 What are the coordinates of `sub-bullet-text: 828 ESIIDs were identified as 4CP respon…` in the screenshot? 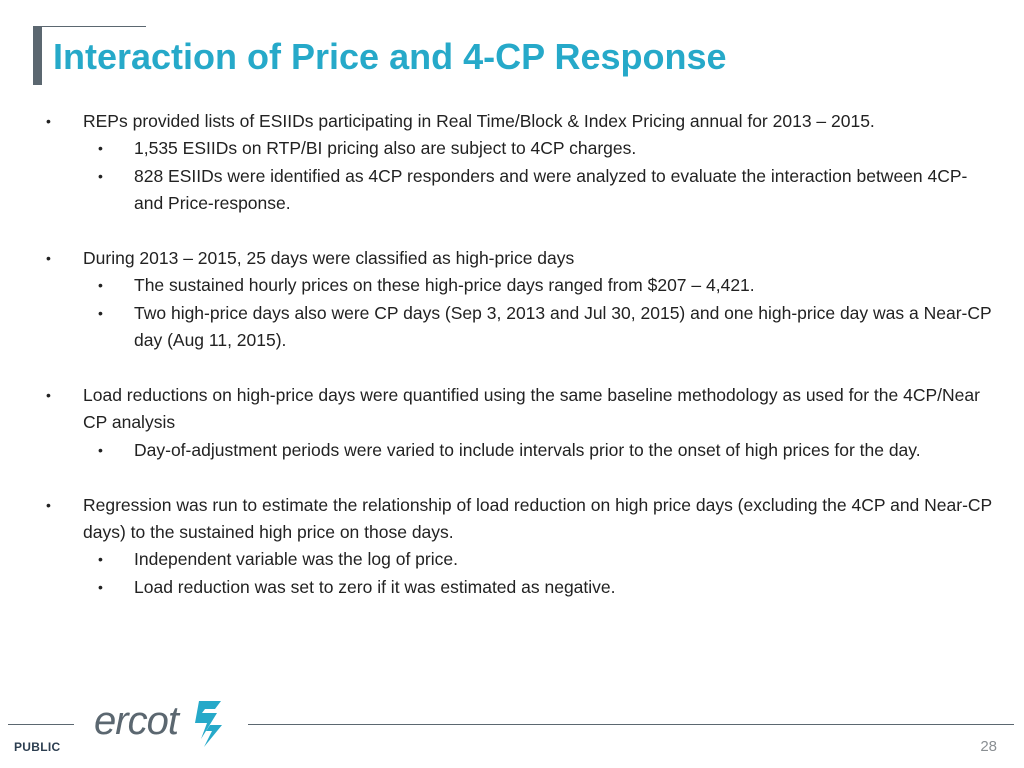 It's located at (551, 189).